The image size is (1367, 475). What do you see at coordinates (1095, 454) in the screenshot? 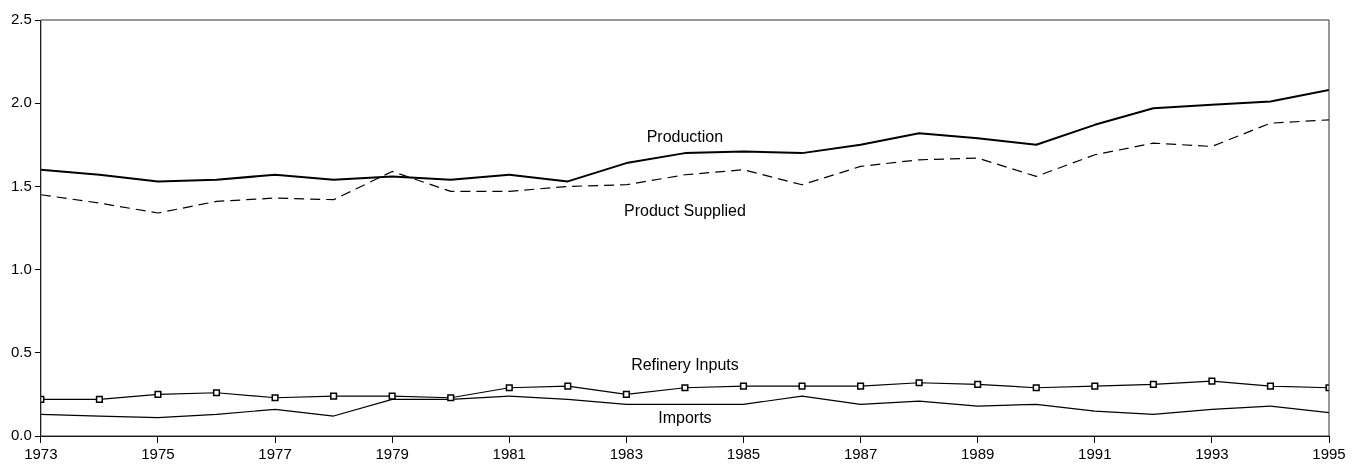
I see `x-tick-label: 1991` at bounding box center [1095, 454].